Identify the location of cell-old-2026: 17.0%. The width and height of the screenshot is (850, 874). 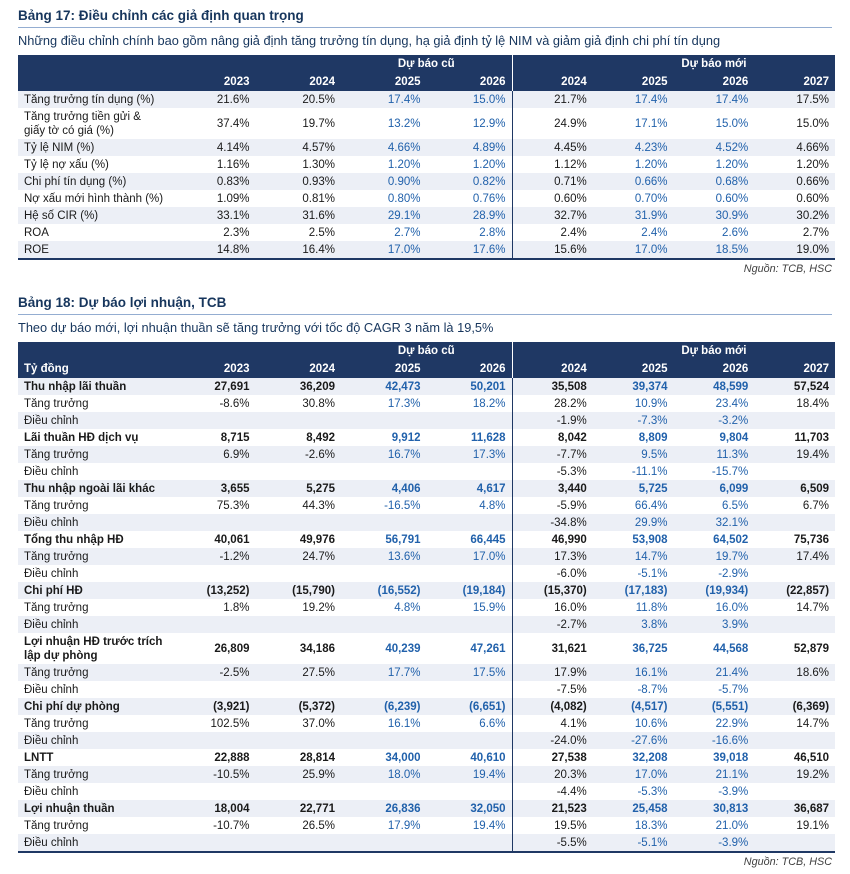
(489, 556).